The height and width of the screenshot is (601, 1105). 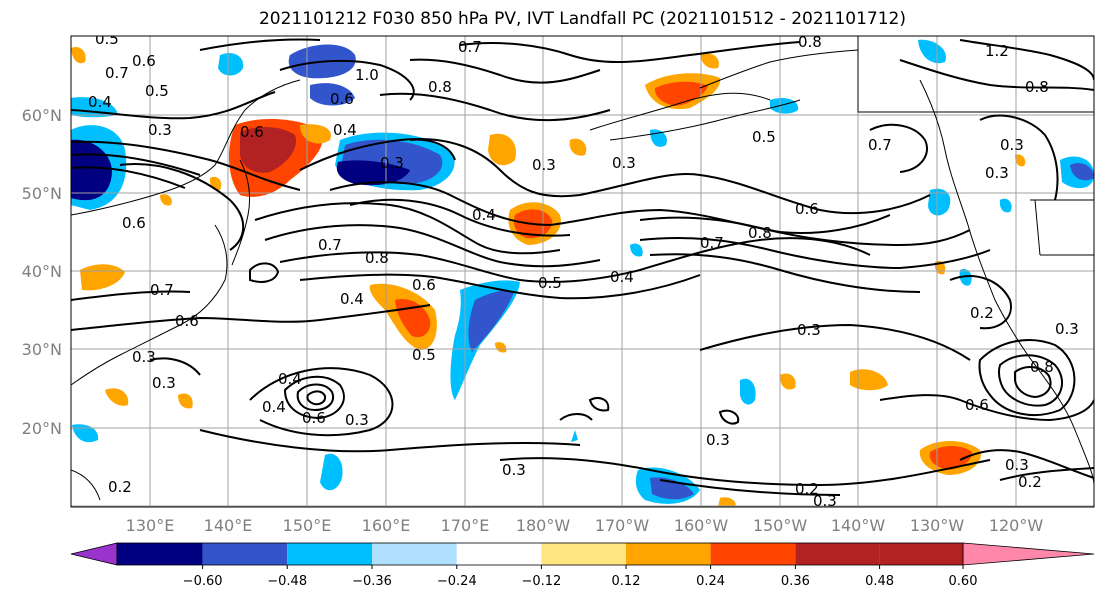 I want to click on lon-label: 140°E, so click(x=228, y=525).